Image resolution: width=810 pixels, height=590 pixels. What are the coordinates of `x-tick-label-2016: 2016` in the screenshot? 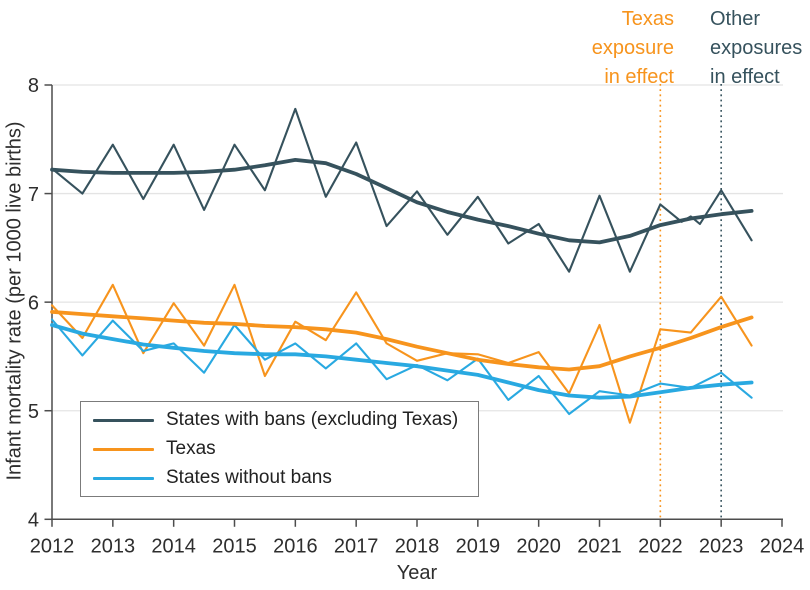 It's located at (295, 546).